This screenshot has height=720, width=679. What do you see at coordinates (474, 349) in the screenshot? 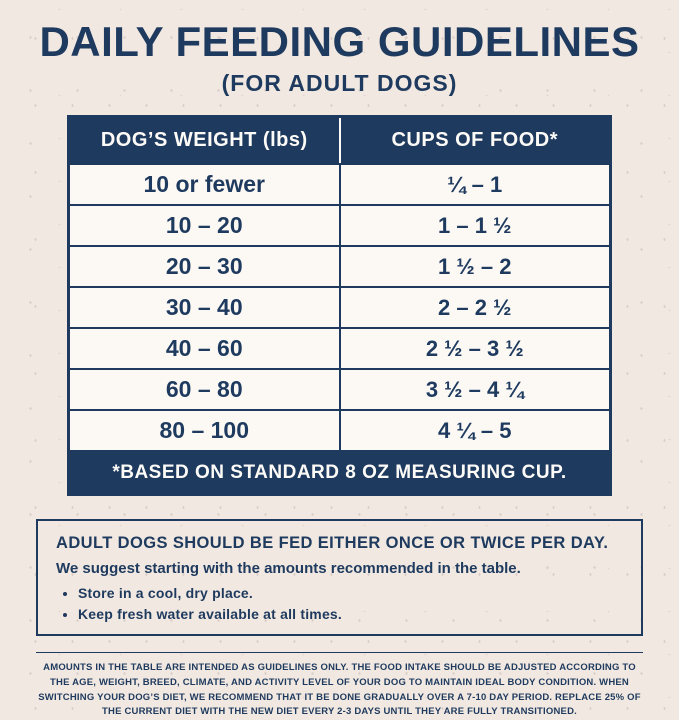
I see `cups-cell: 2 ½ – 3 ½` at bounding box center [474, 349].